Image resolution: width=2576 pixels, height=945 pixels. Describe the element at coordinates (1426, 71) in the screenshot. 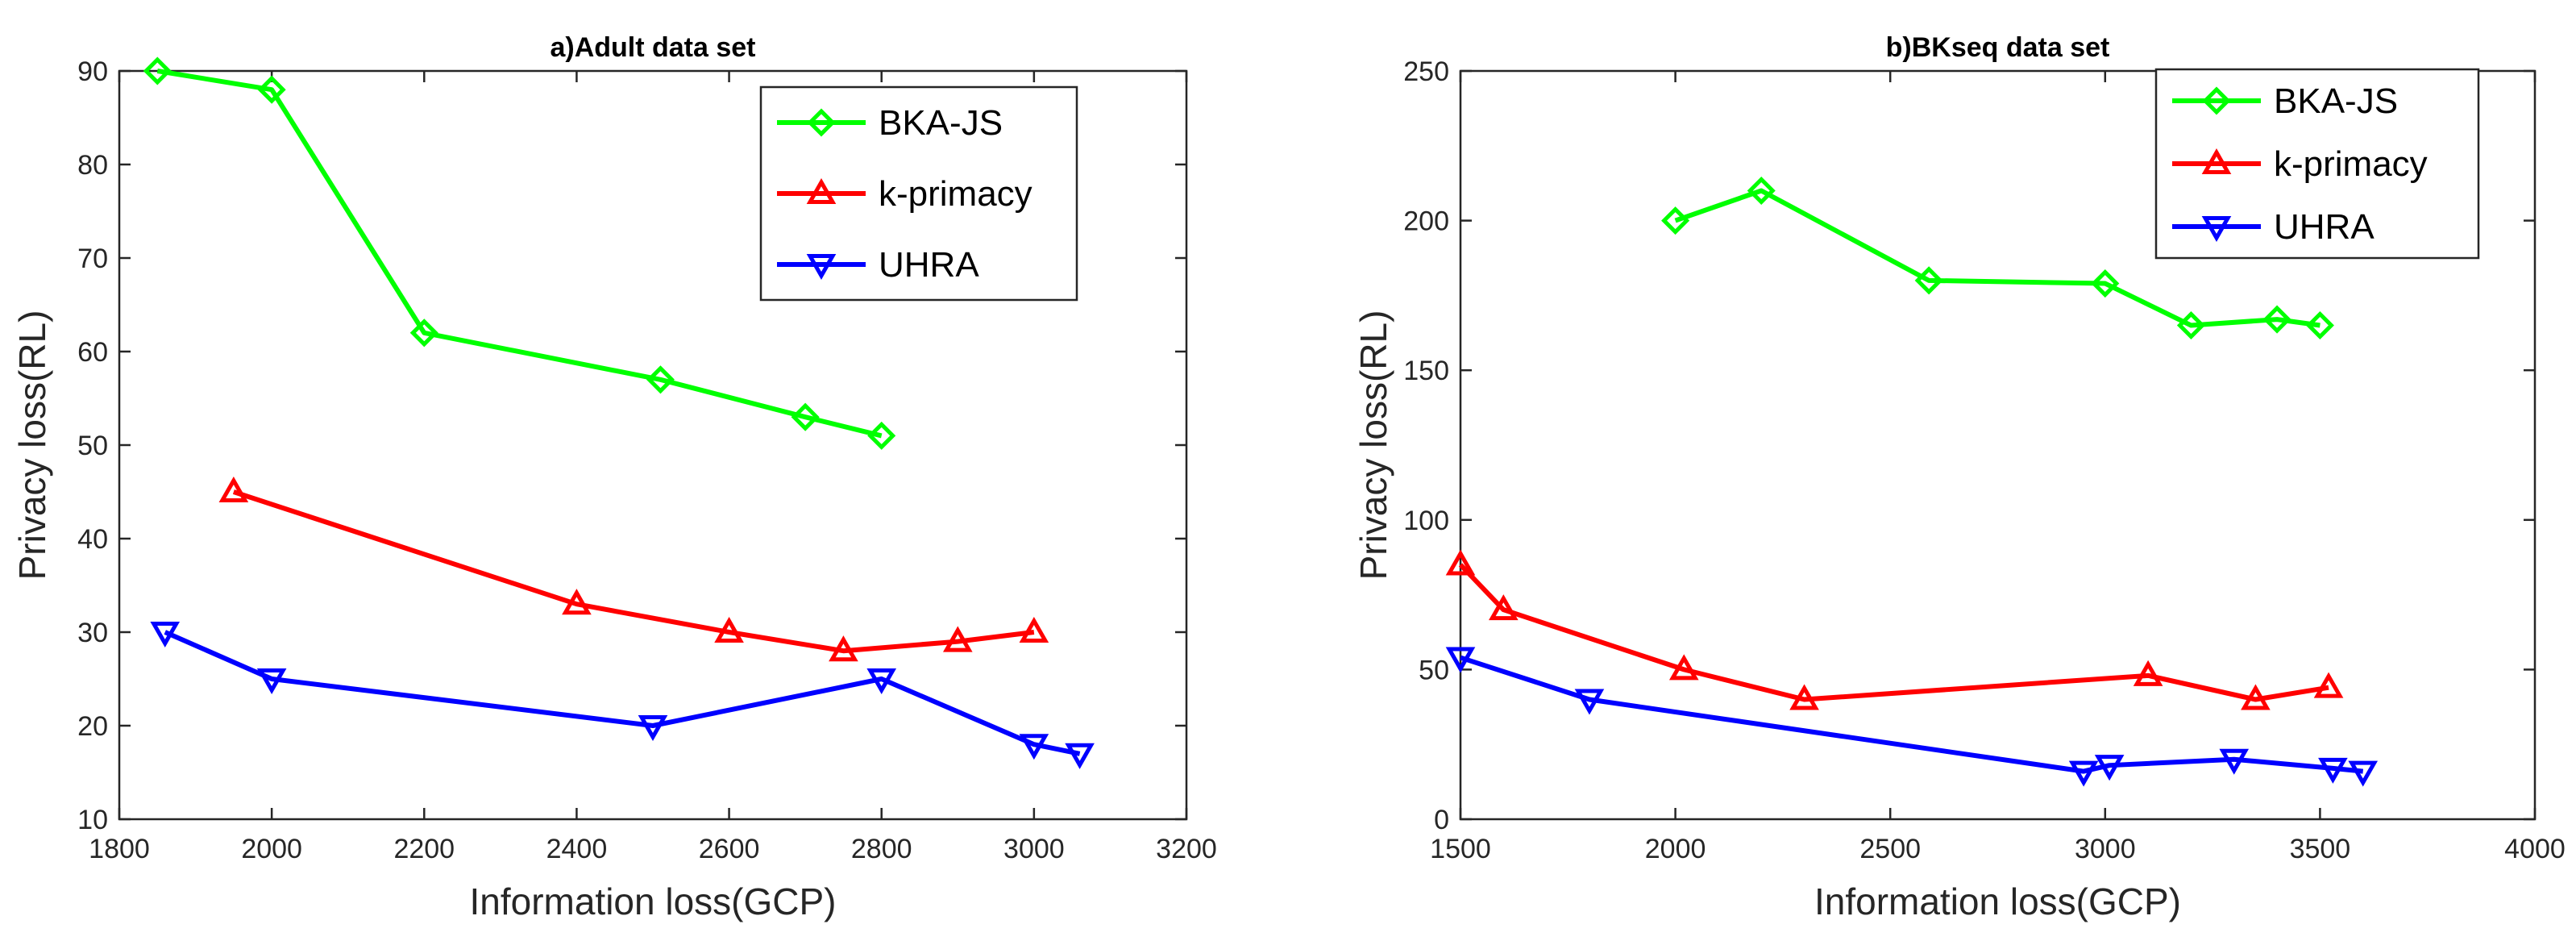

I see `y-tick-label: 250` at that location.